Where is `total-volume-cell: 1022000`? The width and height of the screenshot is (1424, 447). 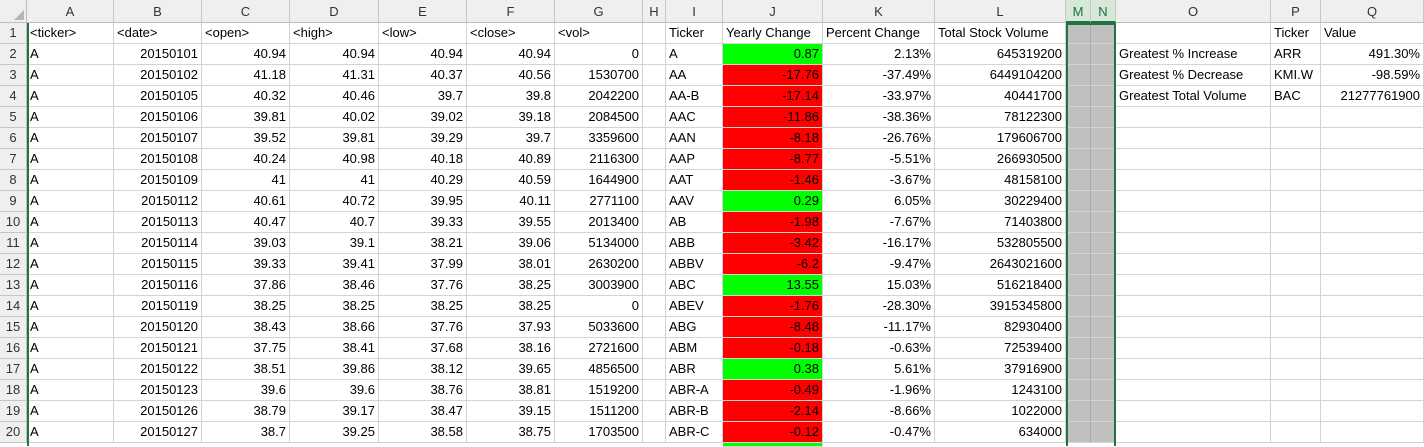 total-volume-cell: 1022000 is located at coordinates (1000, 411).